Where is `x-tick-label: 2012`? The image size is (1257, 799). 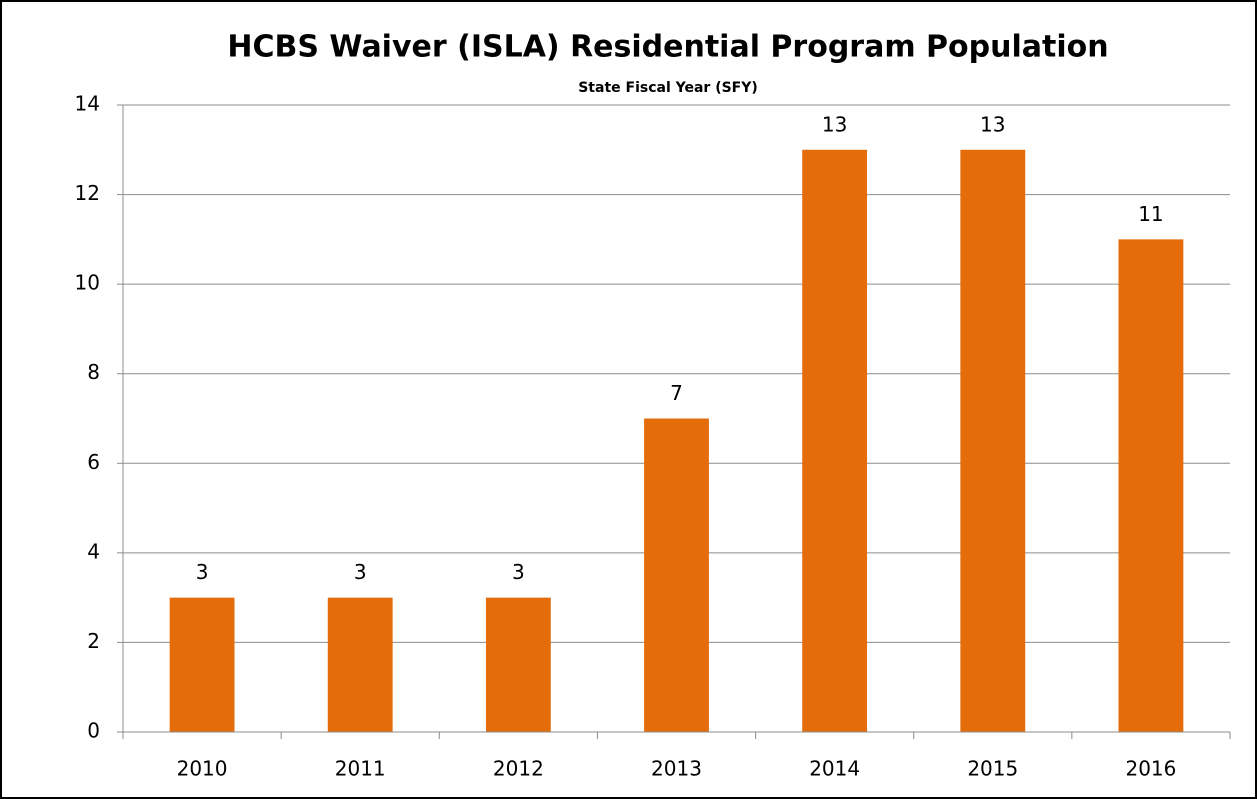 x-tick-label: 2012 is located at coordinates (518, 769).